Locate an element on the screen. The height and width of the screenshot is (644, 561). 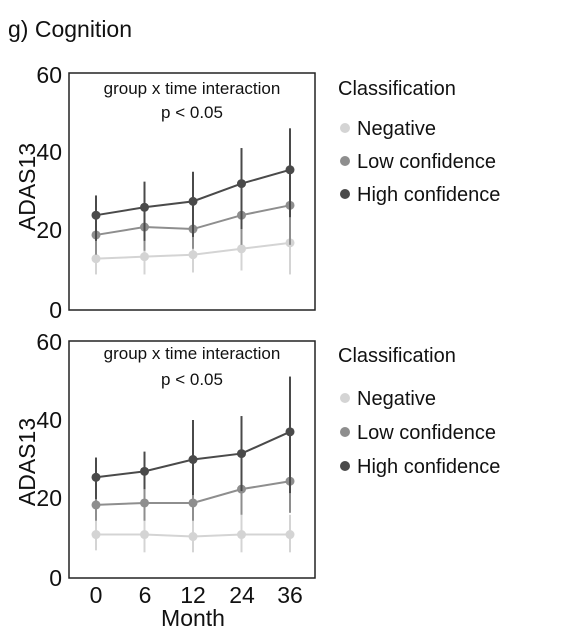
x-tick-24: 24 is located at coordinates (242, 595).